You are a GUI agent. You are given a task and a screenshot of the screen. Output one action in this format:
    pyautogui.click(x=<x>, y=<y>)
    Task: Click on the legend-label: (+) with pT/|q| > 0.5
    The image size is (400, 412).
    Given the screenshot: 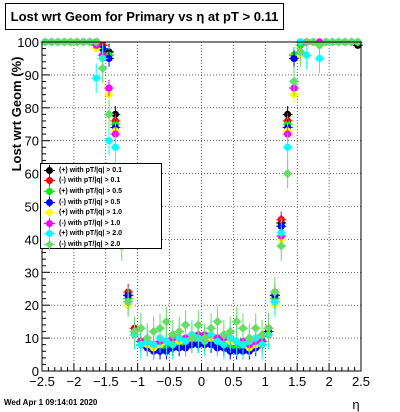 What is the action you would take?
    pyautogui.click(x=91, y=191)
    